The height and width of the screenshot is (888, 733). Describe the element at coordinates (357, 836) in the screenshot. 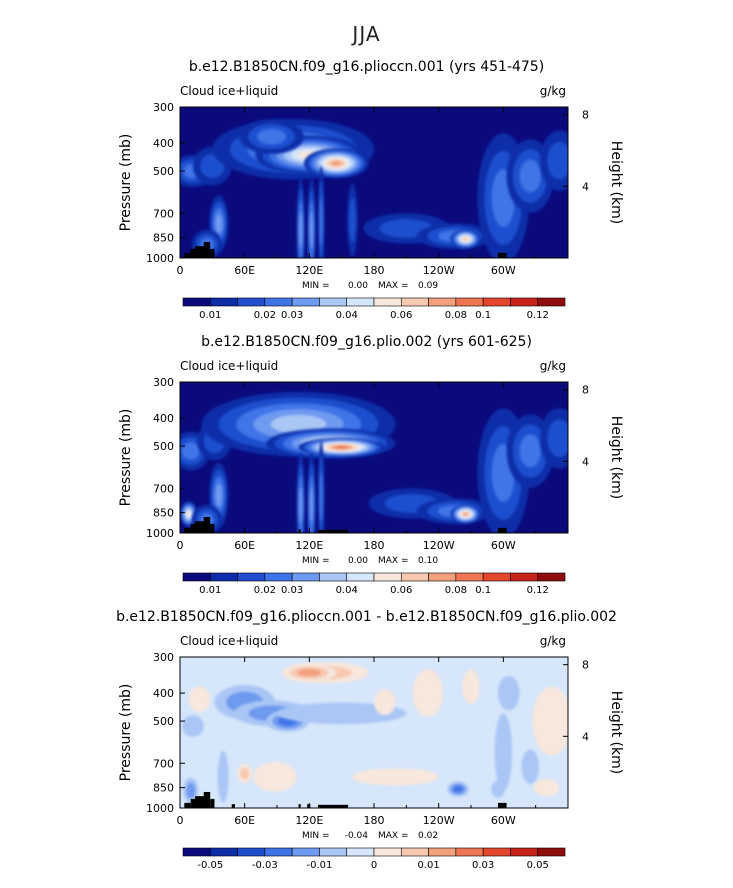

I see `min-value: -0.04` at that location.